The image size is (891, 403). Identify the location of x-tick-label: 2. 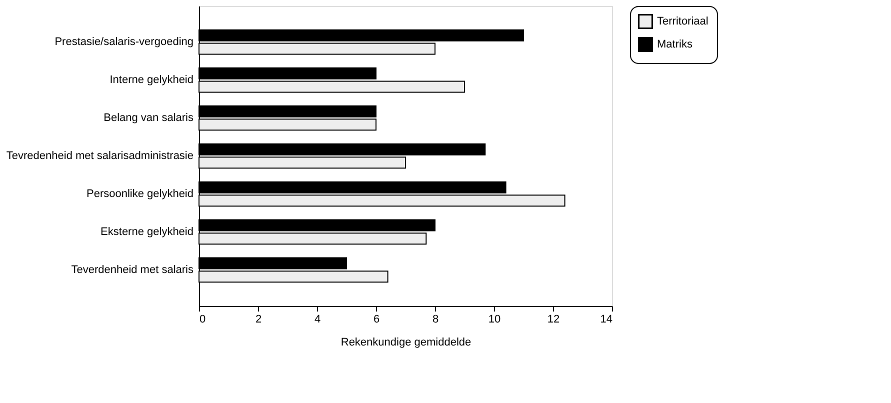
(258, 320).